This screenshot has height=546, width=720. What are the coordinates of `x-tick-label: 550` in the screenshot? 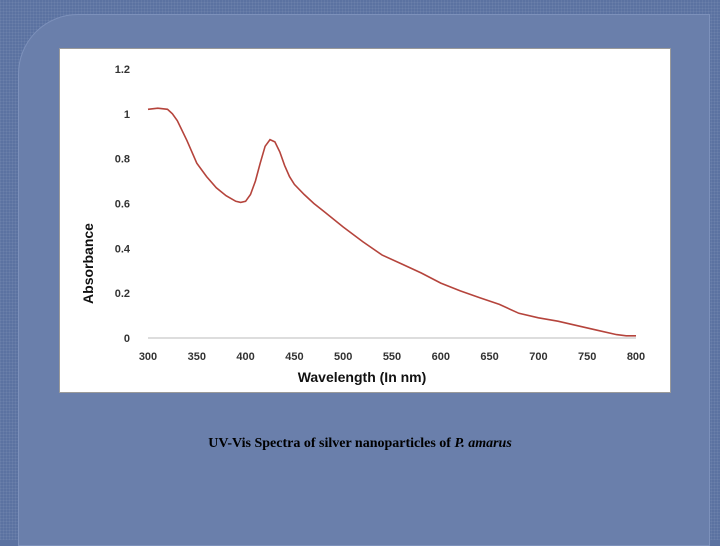 It's located at (392, 357).